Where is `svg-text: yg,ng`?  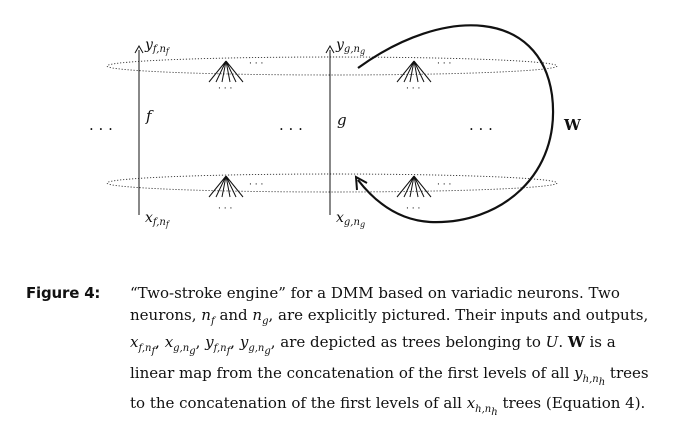
svg-text: yg,ng is located at coordinates (350, 46).